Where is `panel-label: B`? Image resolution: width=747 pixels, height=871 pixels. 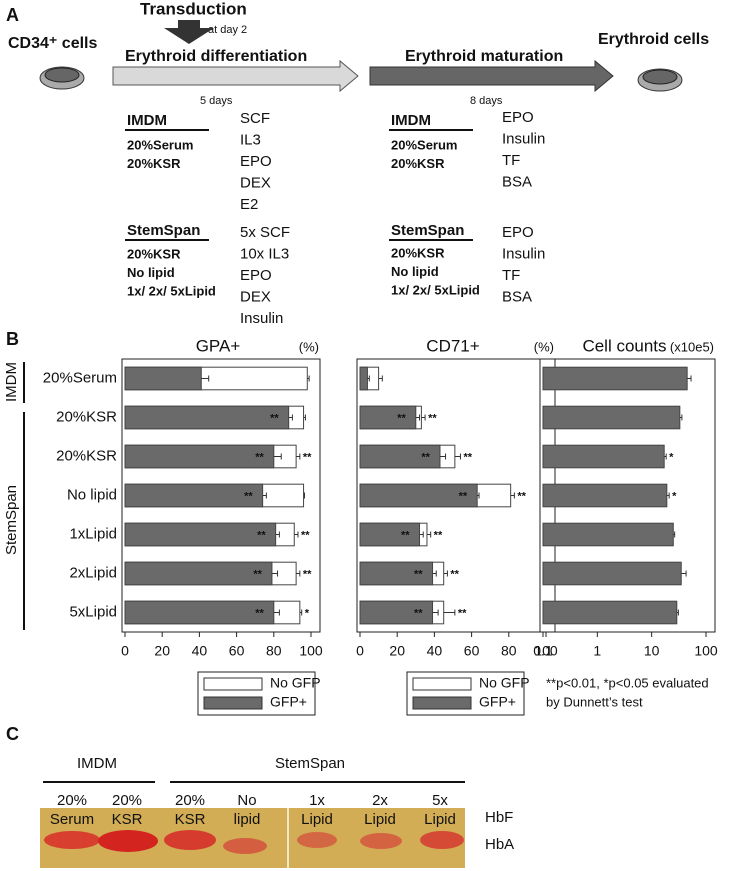
panel-label: B is located at coordinates (12, 339).